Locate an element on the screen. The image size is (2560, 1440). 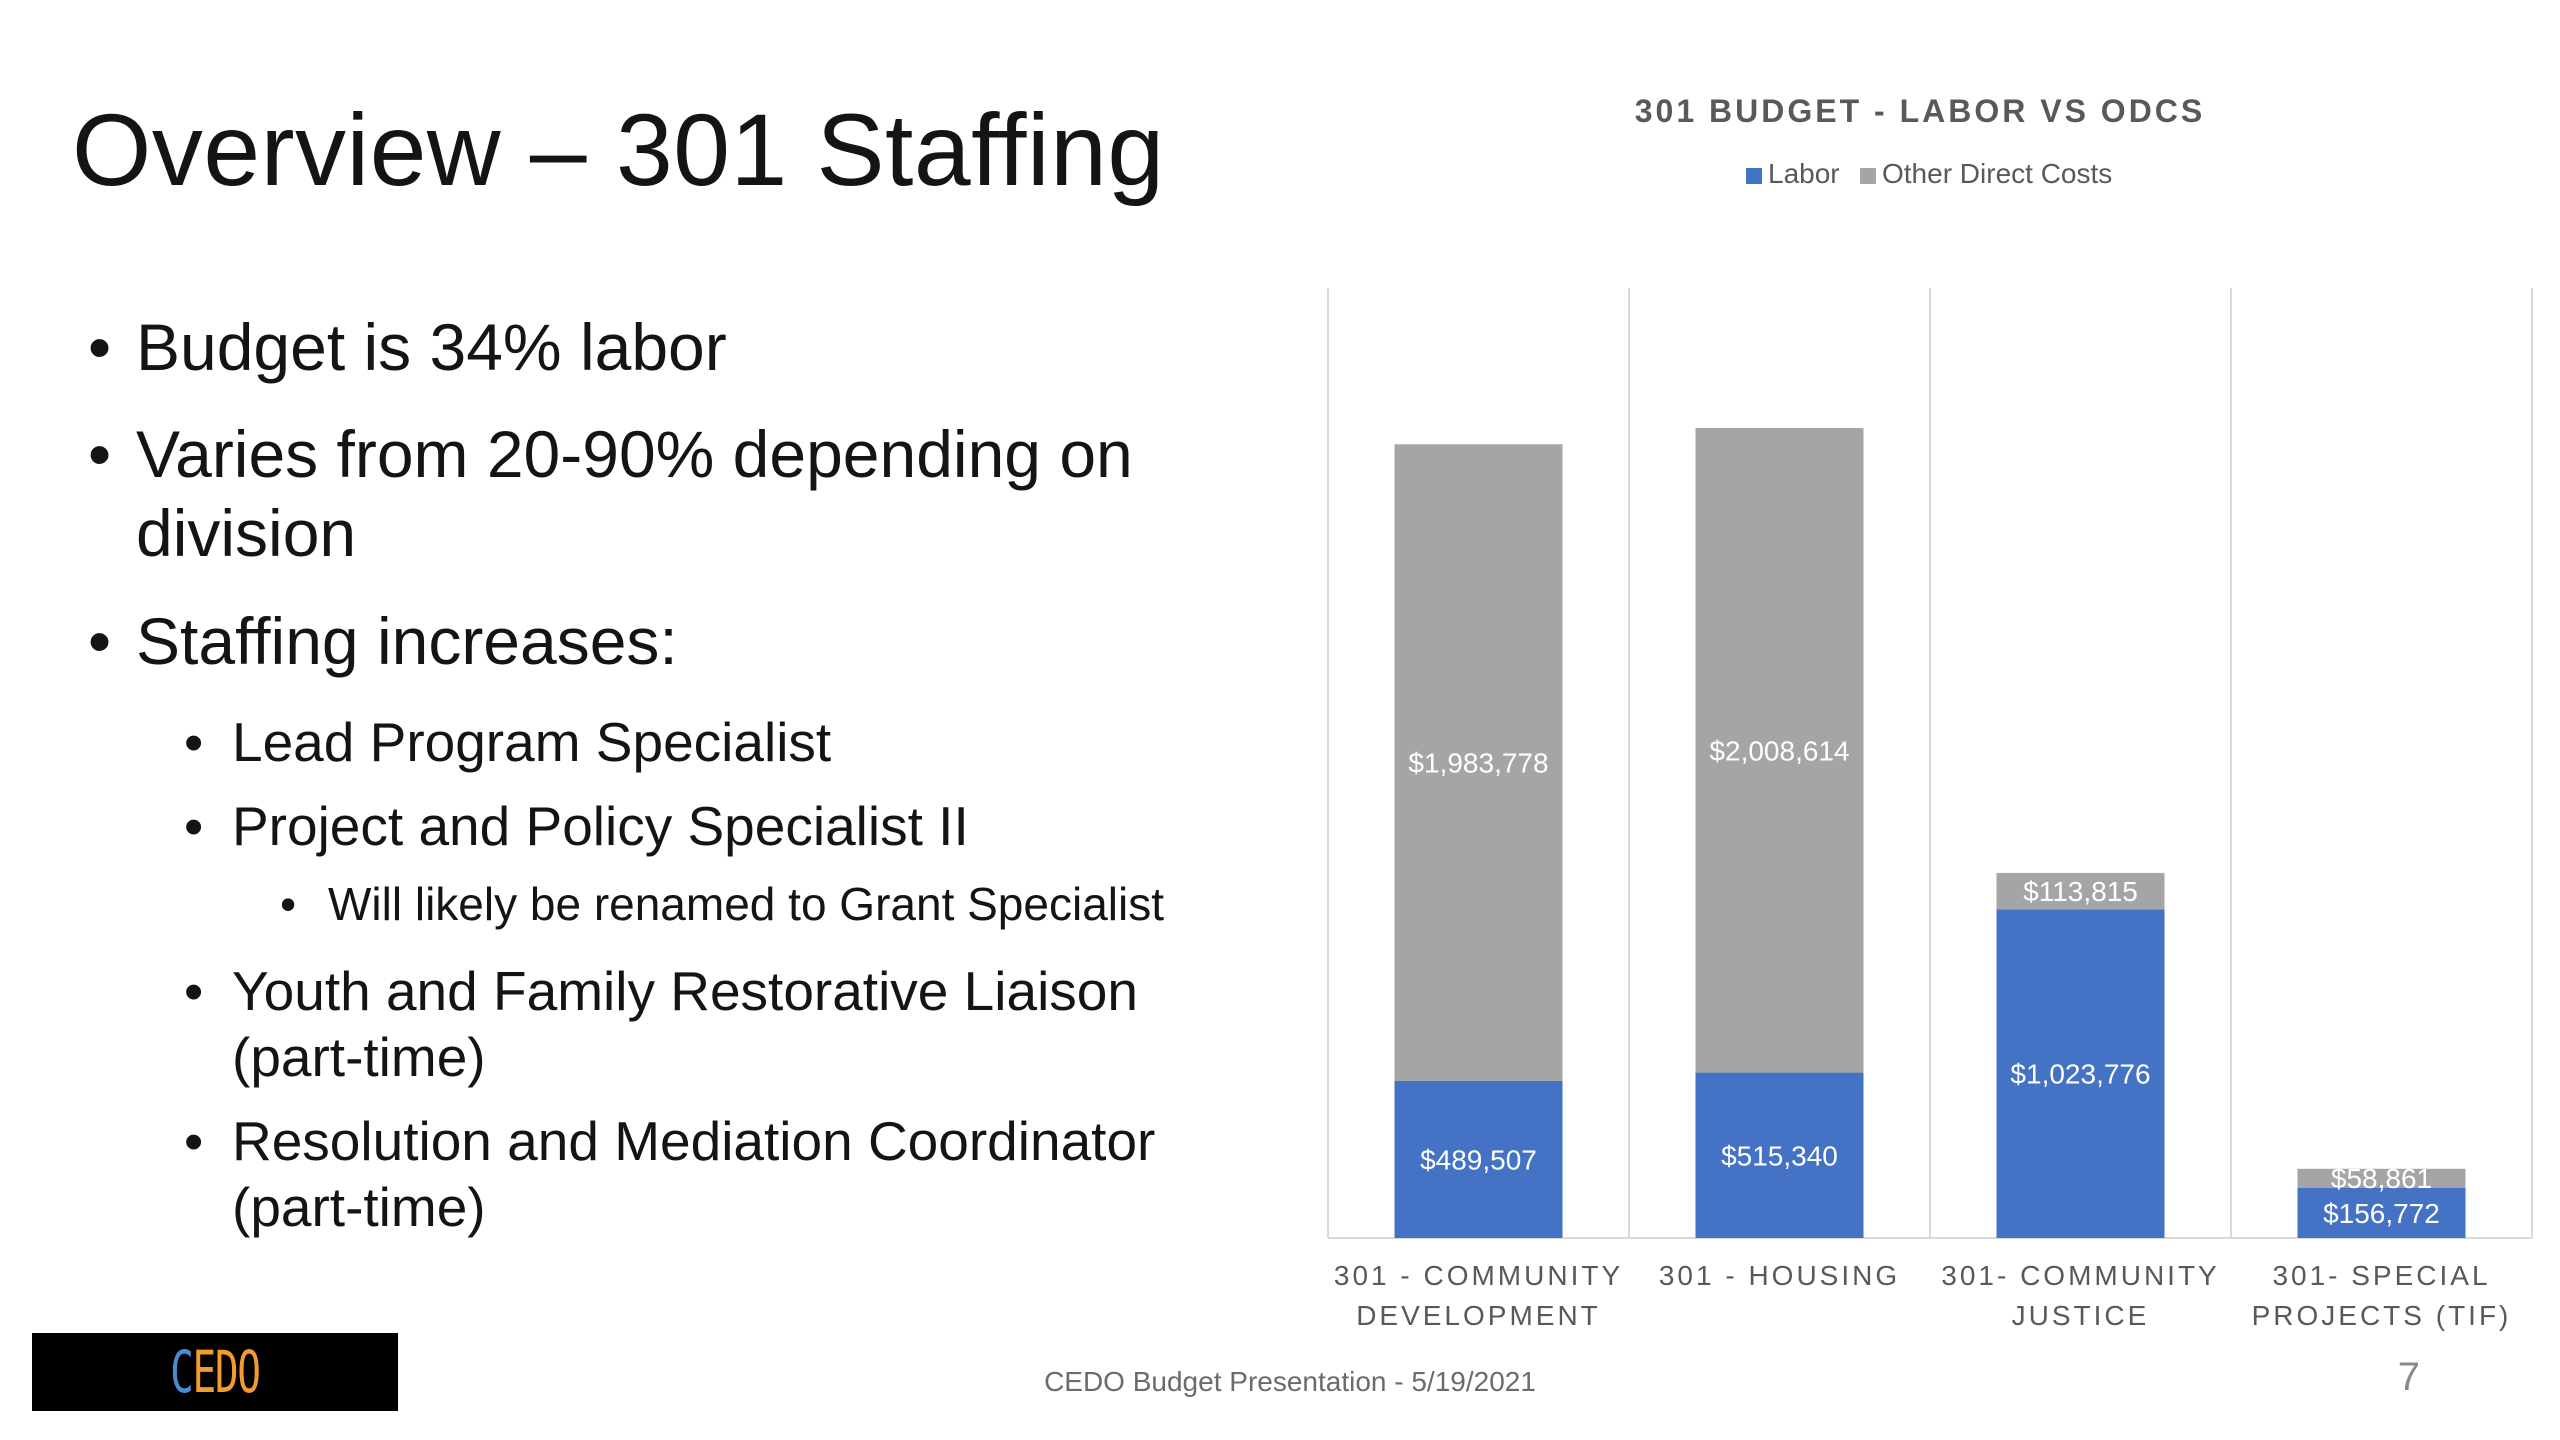
legend-label: Labor is located at coordinates (1804, 173).